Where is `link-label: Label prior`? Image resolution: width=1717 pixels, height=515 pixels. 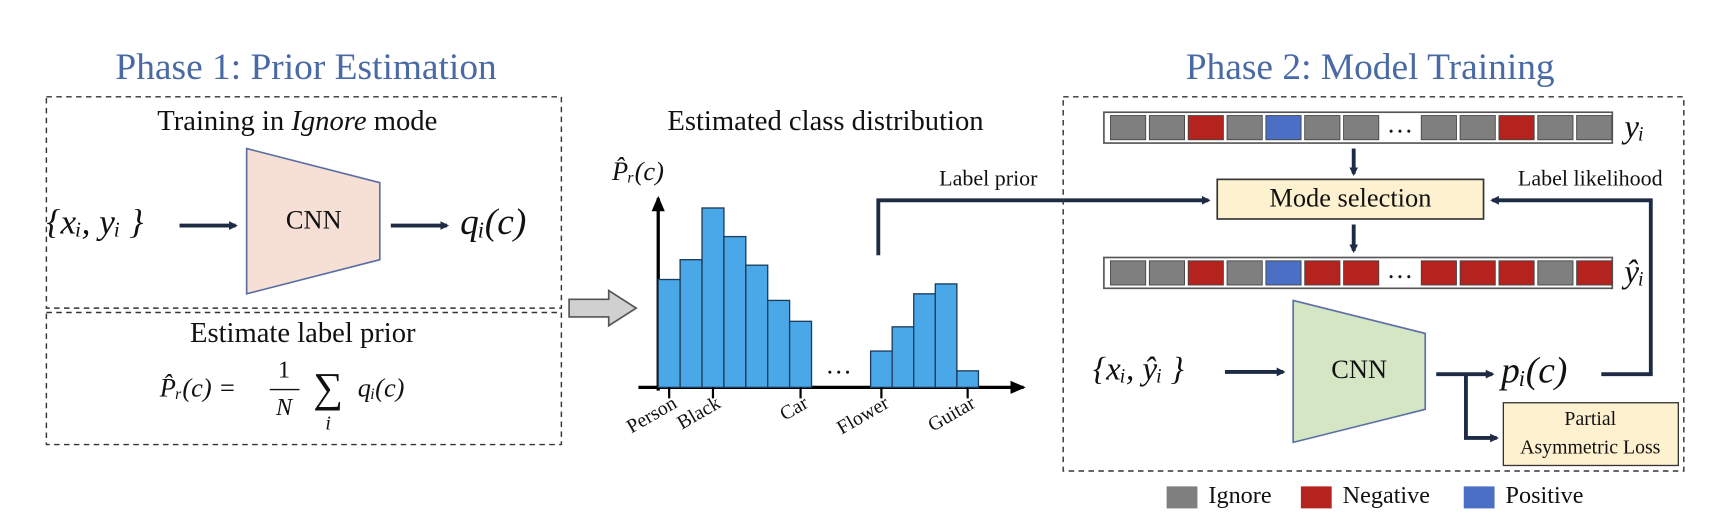
link-label: Label prior is located at coordinates (988, 178).